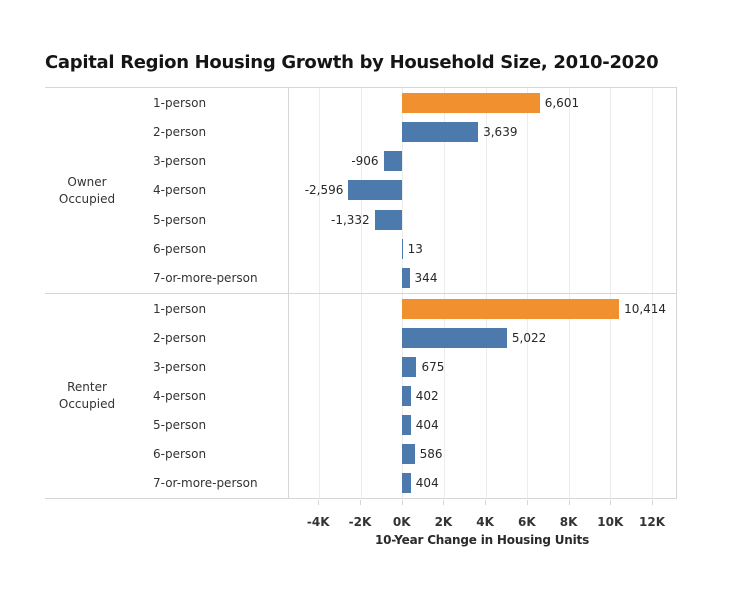 Image resolution: width=735 pixels, height=603 pixels. I want to click on x-axis-tick-label: 8K, so click(568, 522).